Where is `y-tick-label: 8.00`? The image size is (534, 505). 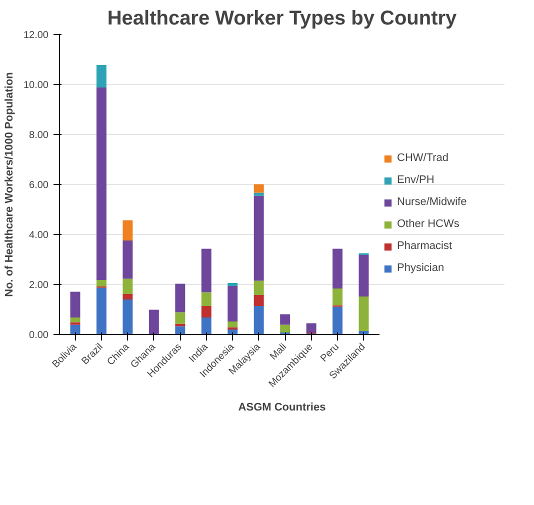
y-tick-label: 8.00 is located at coordinates (39, 135).